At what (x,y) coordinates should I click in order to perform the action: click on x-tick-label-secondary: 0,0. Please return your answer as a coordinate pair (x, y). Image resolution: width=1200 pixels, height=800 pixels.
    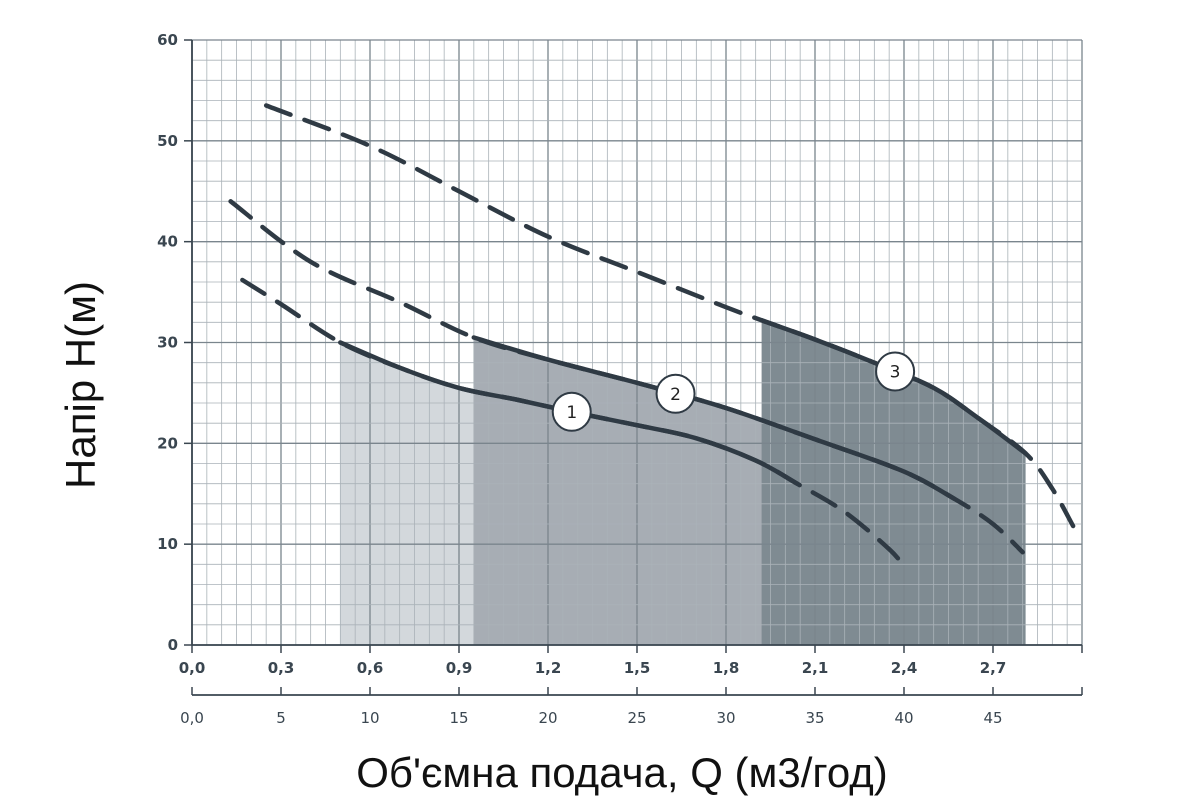
    Looking at the image, I should click on (192, 718).